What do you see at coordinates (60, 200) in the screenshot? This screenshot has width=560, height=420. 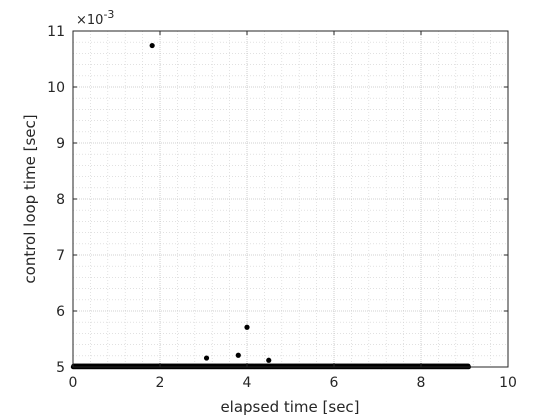 I see `y-tick-label: 8` at bounding box center [60, 200].